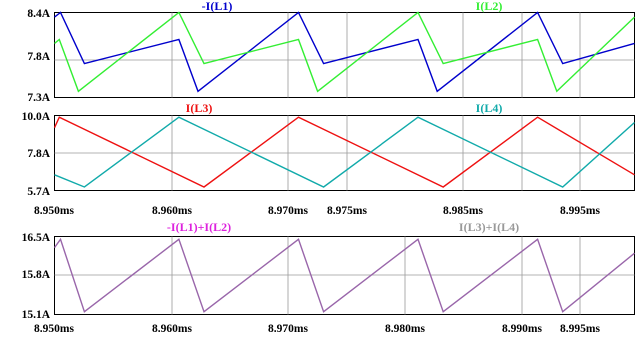 The width and height of the screenshot is (636, 337). Describe the element at coordinates (38, 192) in the screenshot. I see `y-tick-label: 5.7A` at that location.